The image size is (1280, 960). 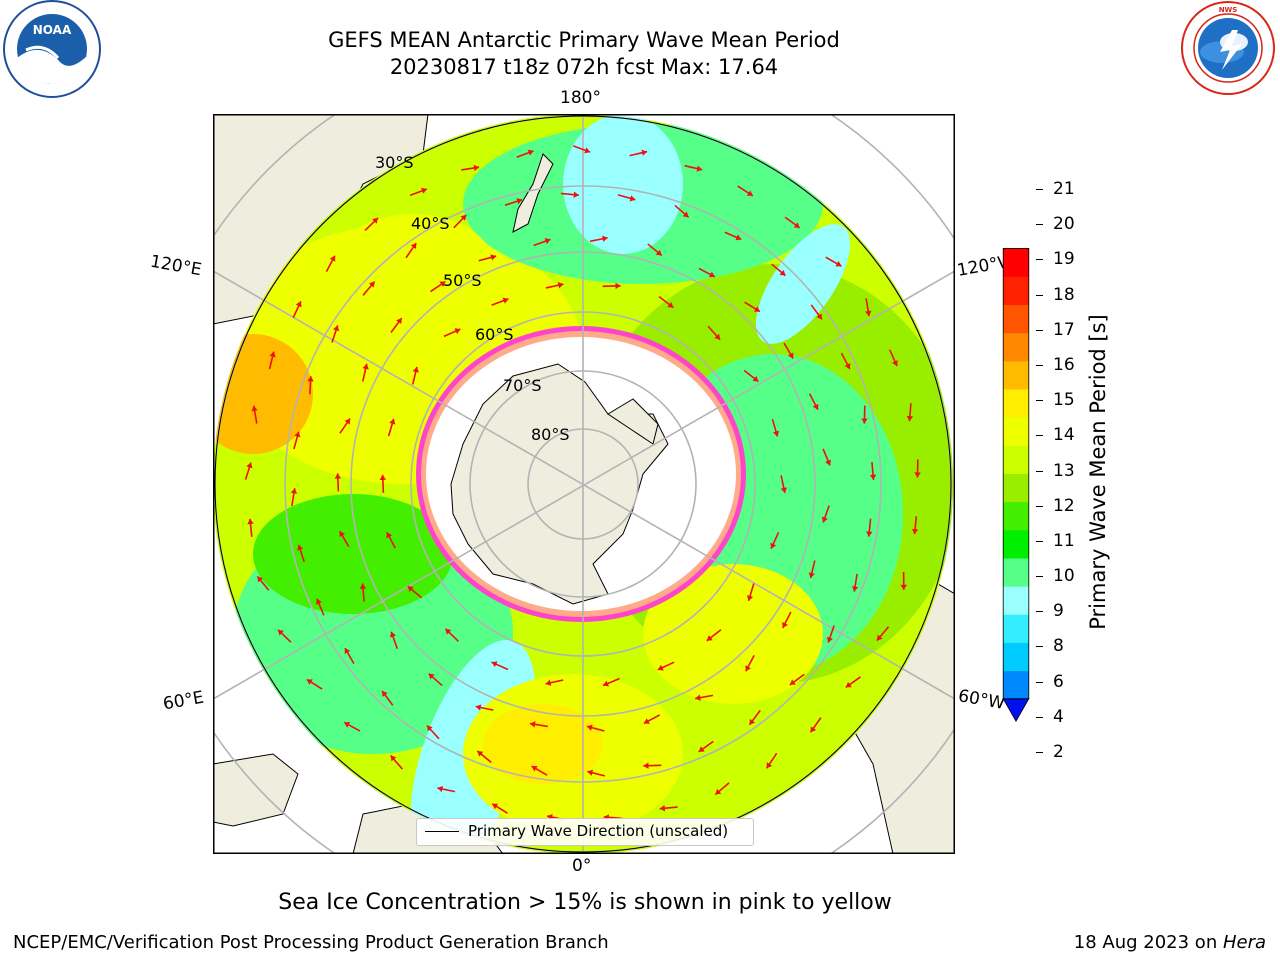 What do you see at coordinates (462, 280) in the screenshot?
I see `lat-label-50s: 50°S` at bounding box center [462, 280].